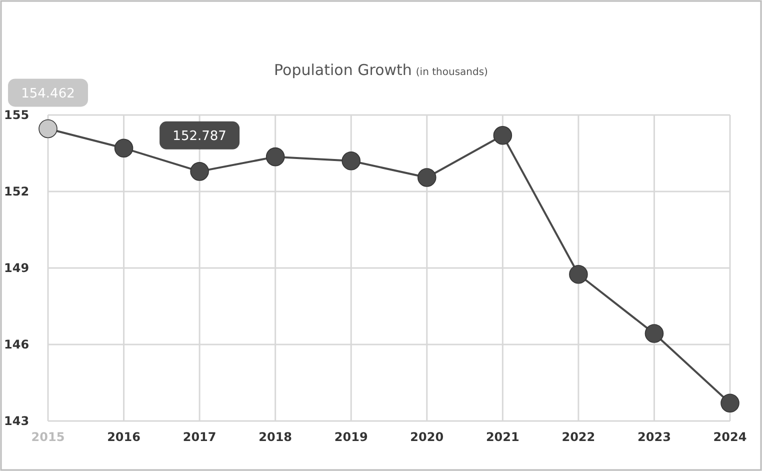 Image resolution: width=762 pixels, height=471 pixels. I want to click on chart-title: Population Growth, so click(343, 70).